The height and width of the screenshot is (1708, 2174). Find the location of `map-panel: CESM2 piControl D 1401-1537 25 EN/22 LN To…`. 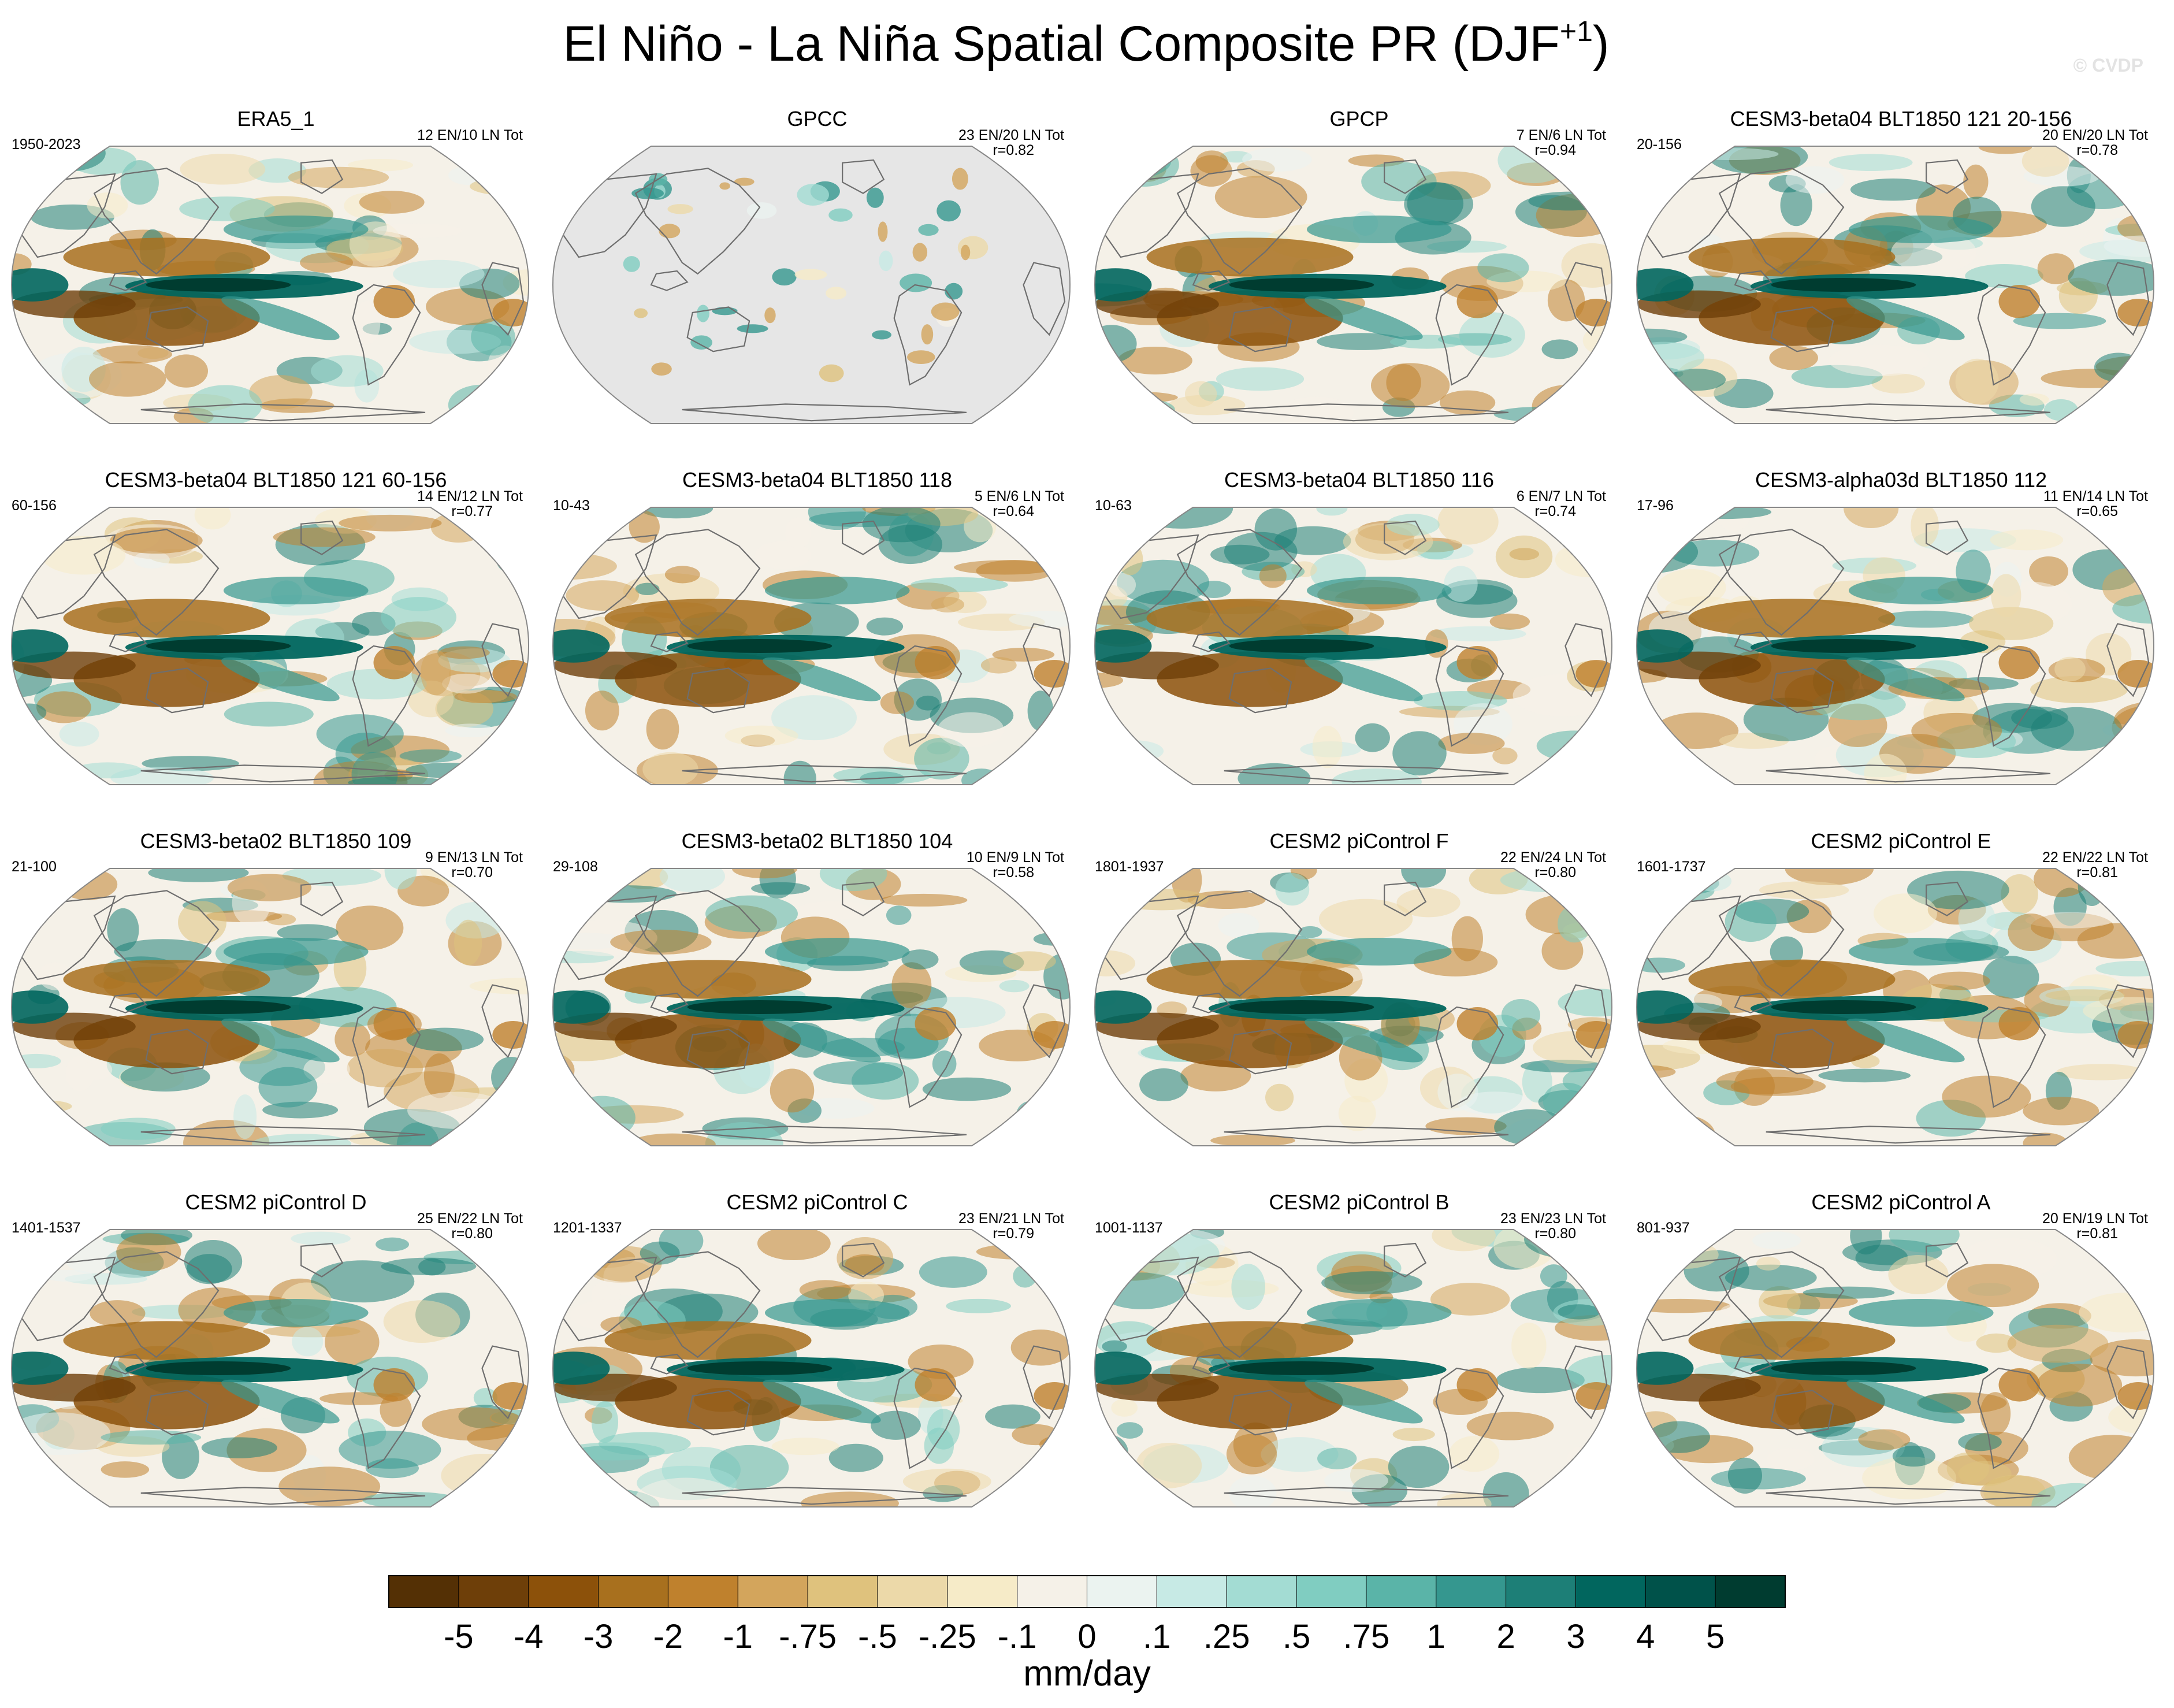

map-panel: CESM2 piControl D 1401-1537 25 EN/22 LN To… is located at coordinates (270, 1349).